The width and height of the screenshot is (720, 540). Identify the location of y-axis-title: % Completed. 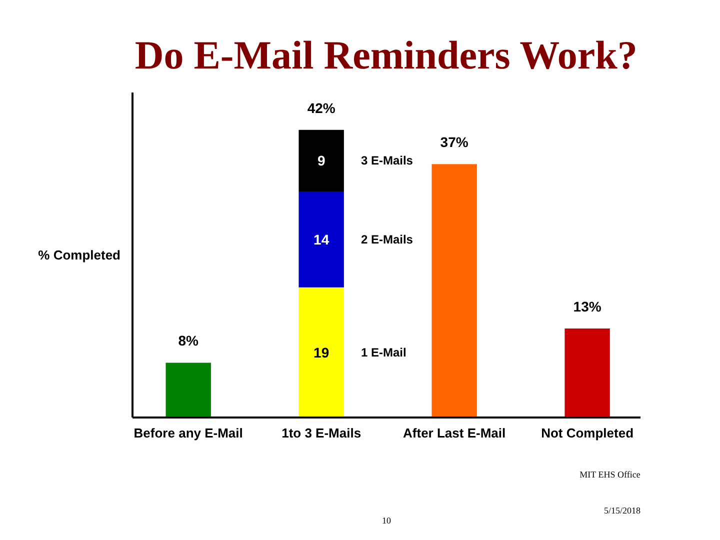
(79, 255).